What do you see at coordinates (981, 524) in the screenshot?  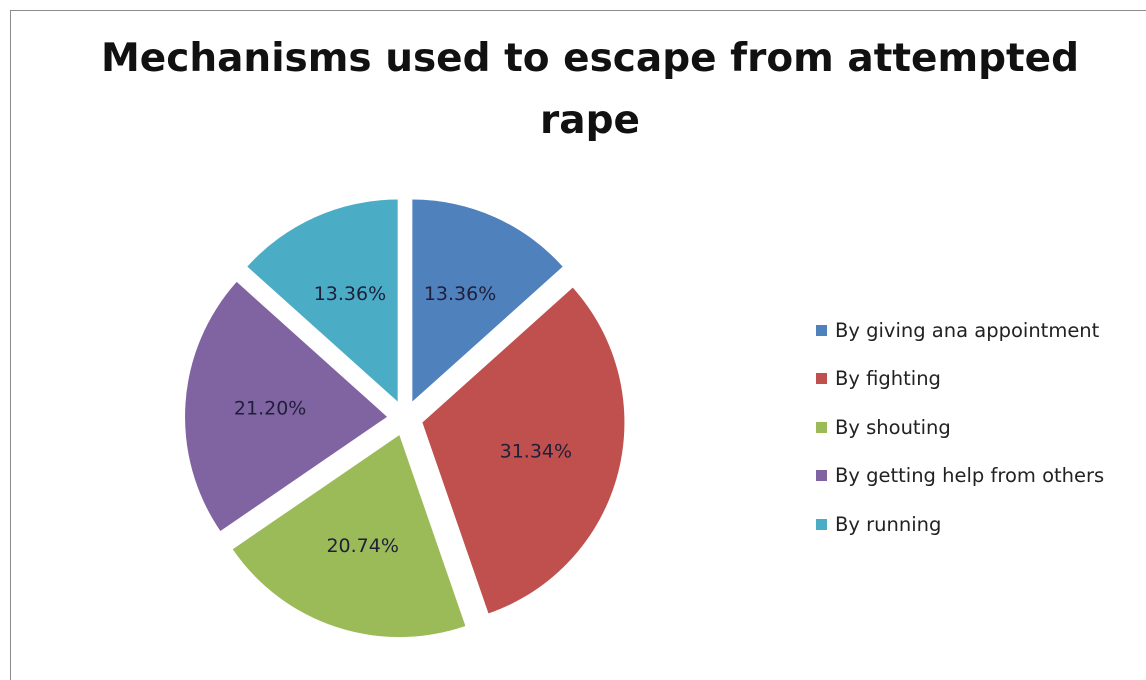 I see `legend-item-by-running: By running` at bounding box center [981, 524].